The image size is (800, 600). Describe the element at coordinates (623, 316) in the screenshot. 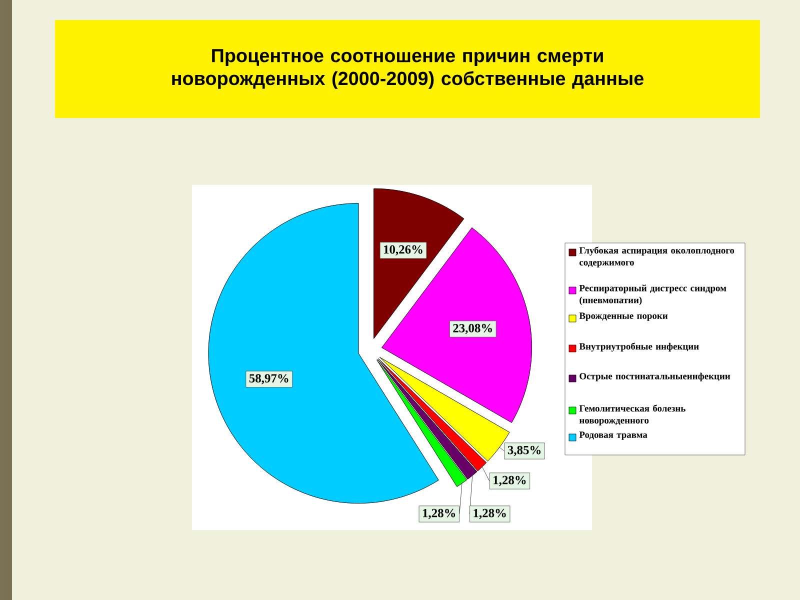

I see `legend-label: Врожденные пороки` at that location.